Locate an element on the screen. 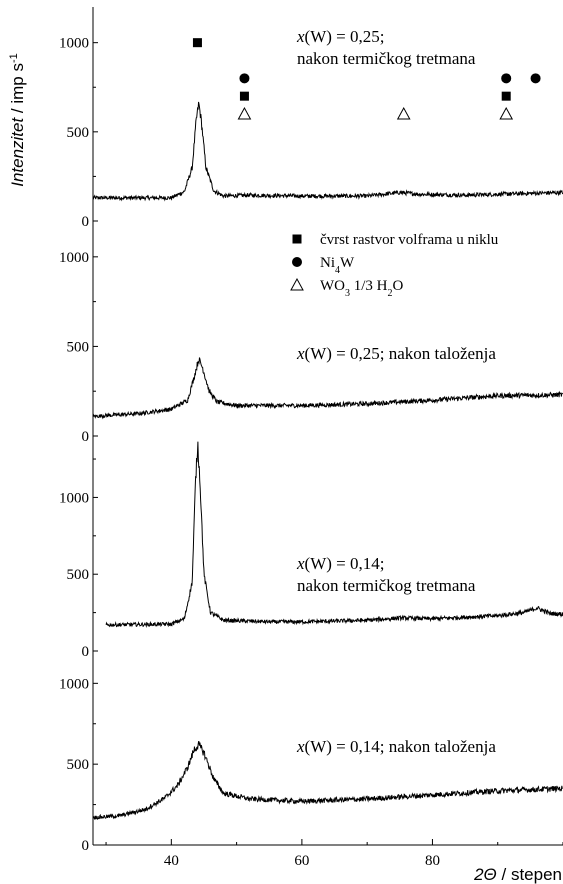 This screenshot has width=563, height=884. x-axis-label: 2Θ / stepen is located at coordinates (517, 874).